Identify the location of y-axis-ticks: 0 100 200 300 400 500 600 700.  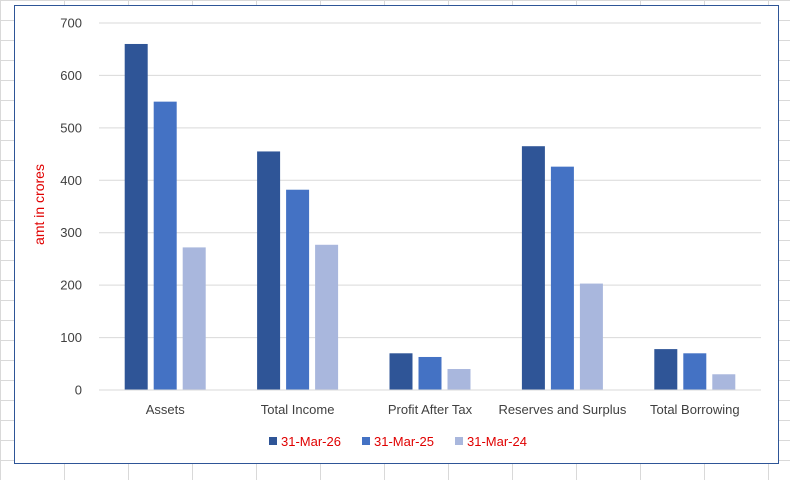
(71, 207).